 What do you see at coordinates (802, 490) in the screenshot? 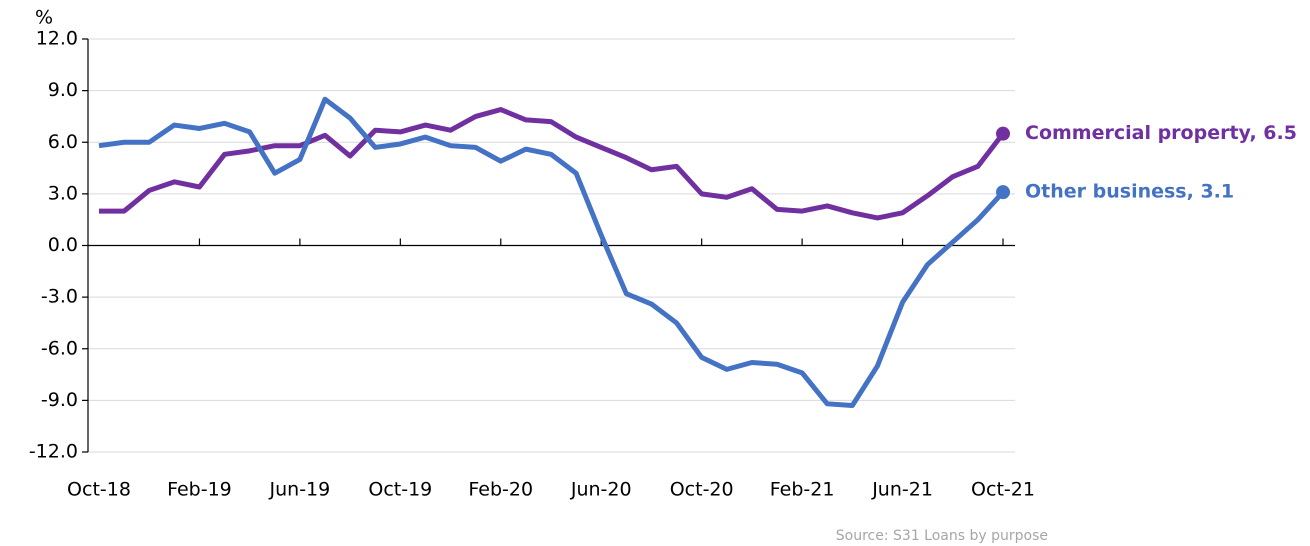
I see `x-tick-label: Feb-21` at bounding box center [802, 490].